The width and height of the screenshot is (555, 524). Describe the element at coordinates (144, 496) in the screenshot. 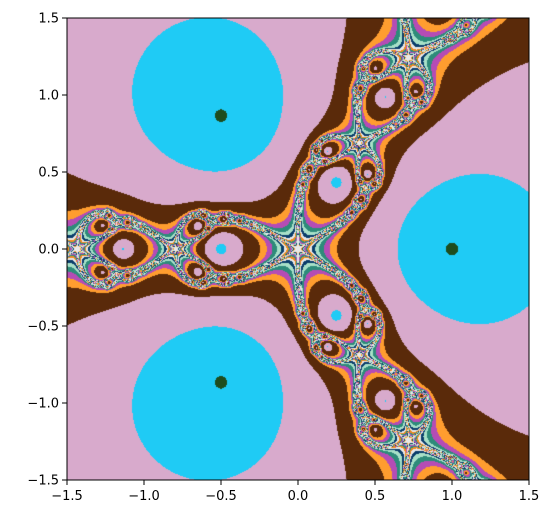

I see `x-tick-label: −1.0` at that location.